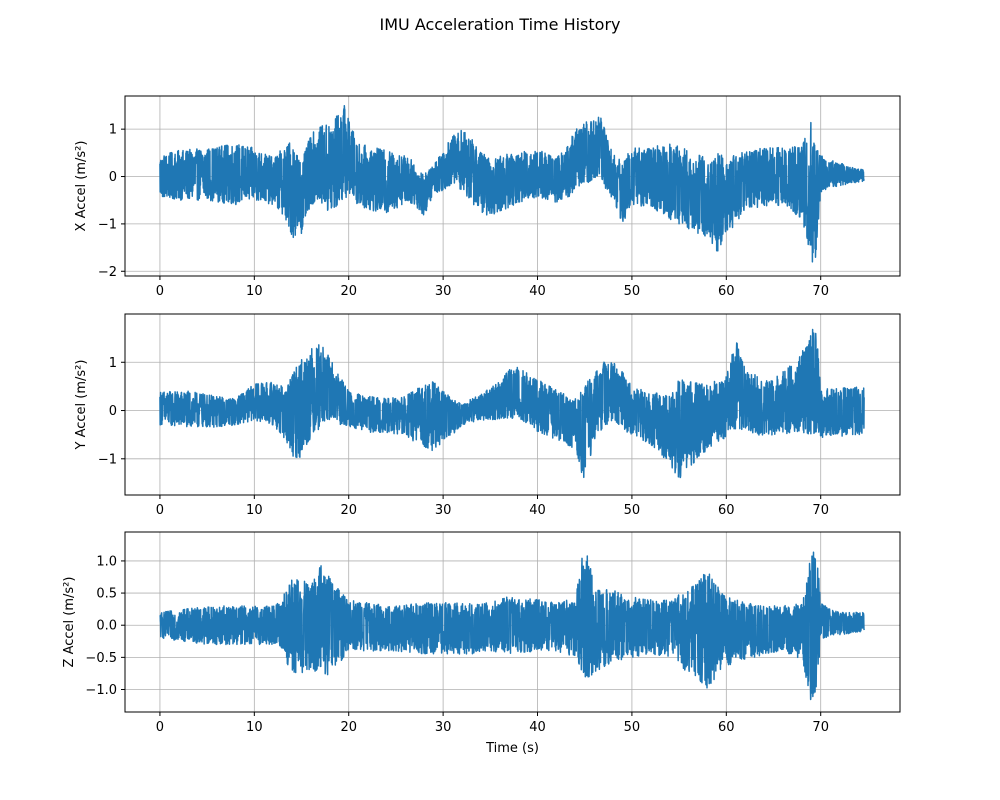  What do you see at coordinates (254, 510) in the screenshot?
I see `xtick-label-y-10: 10` at bounding box center [254, 510].